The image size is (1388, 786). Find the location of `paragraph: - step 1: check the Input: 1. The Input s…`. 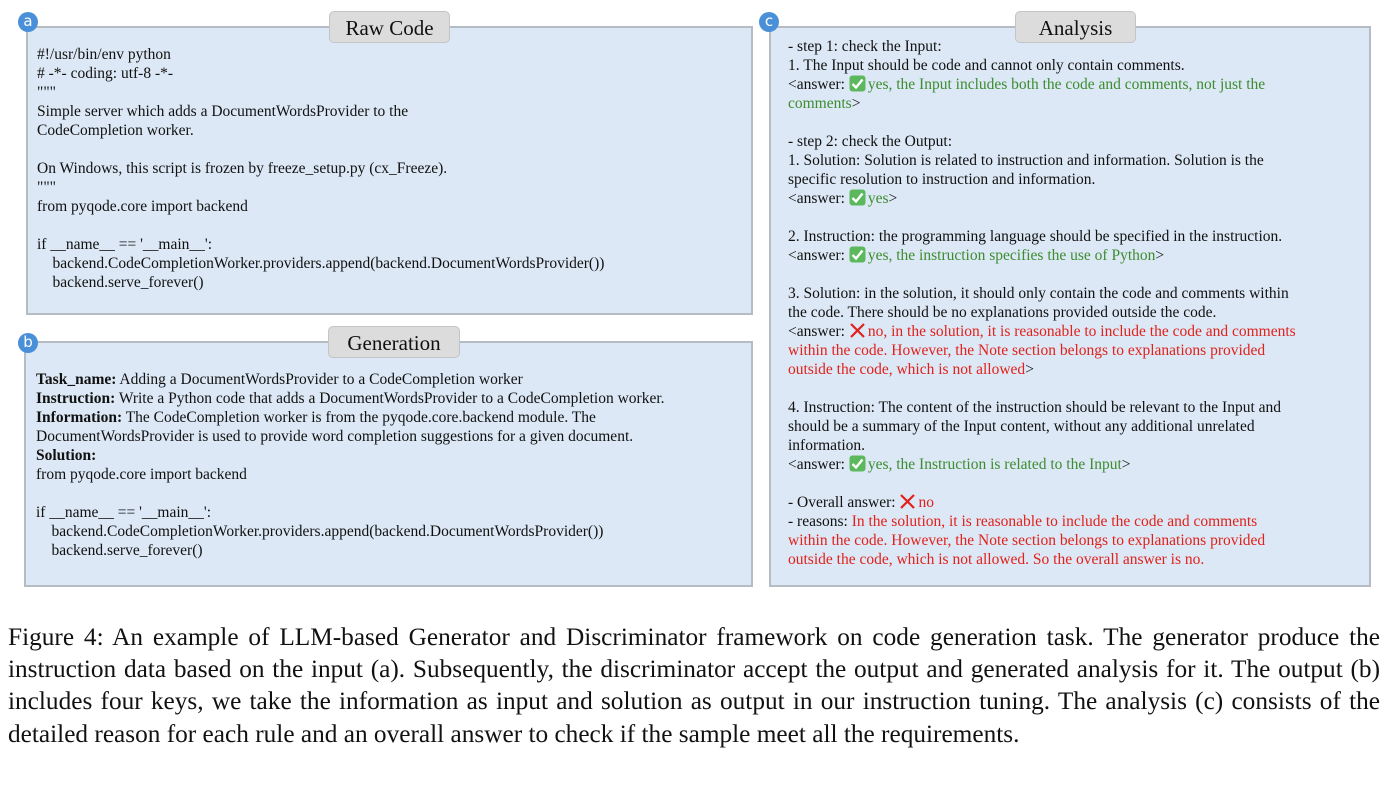

paragraph: - step 1: check the Input: 1. The Input s… is located at coordinates (1042, 75).